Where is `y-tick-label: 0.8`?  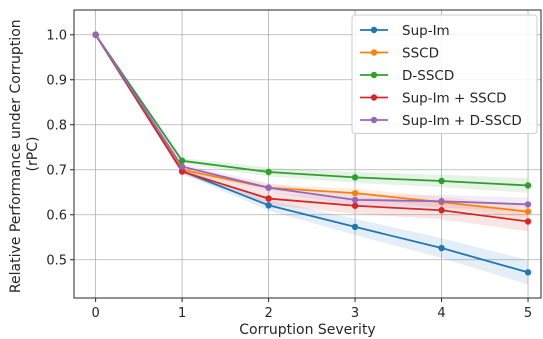
y-tick-label: 0.8 is located at coordinates (56, 125).